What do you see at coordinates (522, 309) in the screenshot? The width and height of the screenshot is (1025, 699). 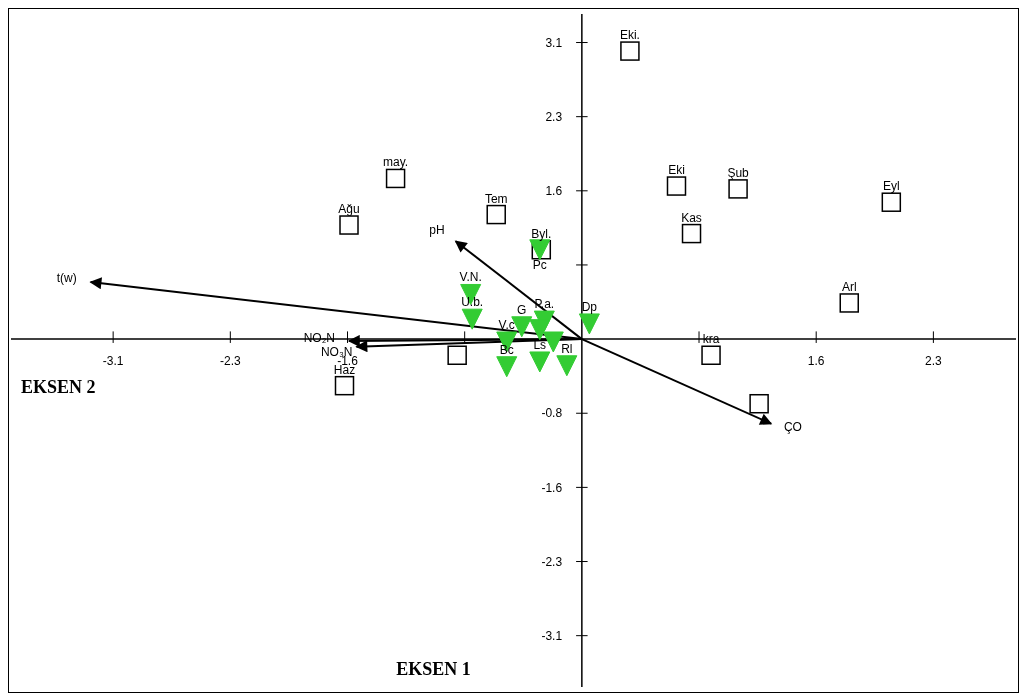 I see `annotation: G` at bounding box center [522, 309].